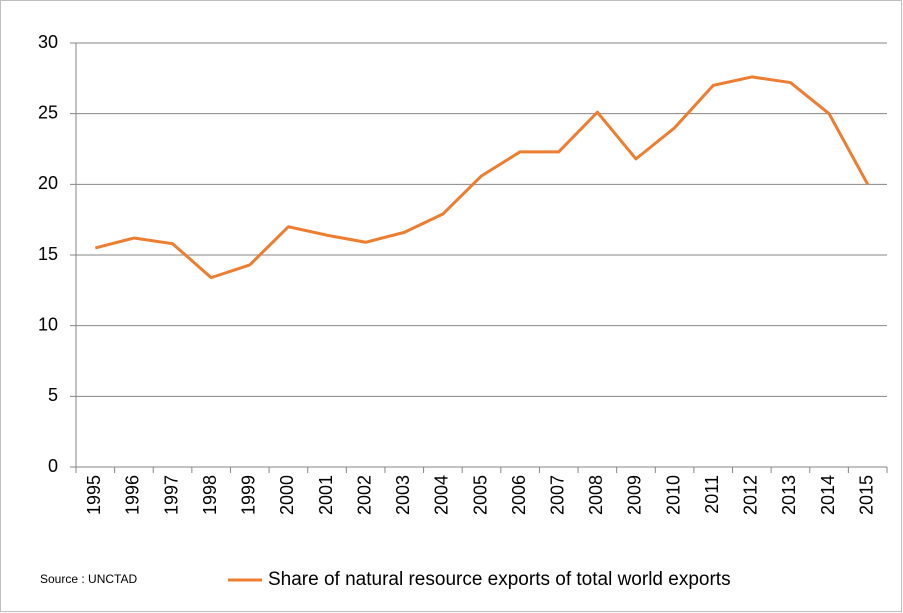 The image size is (903, 613). Describe the element at coordinates (364, 495) in the screenshot. I see `x-tick-label: 2002` at that location.